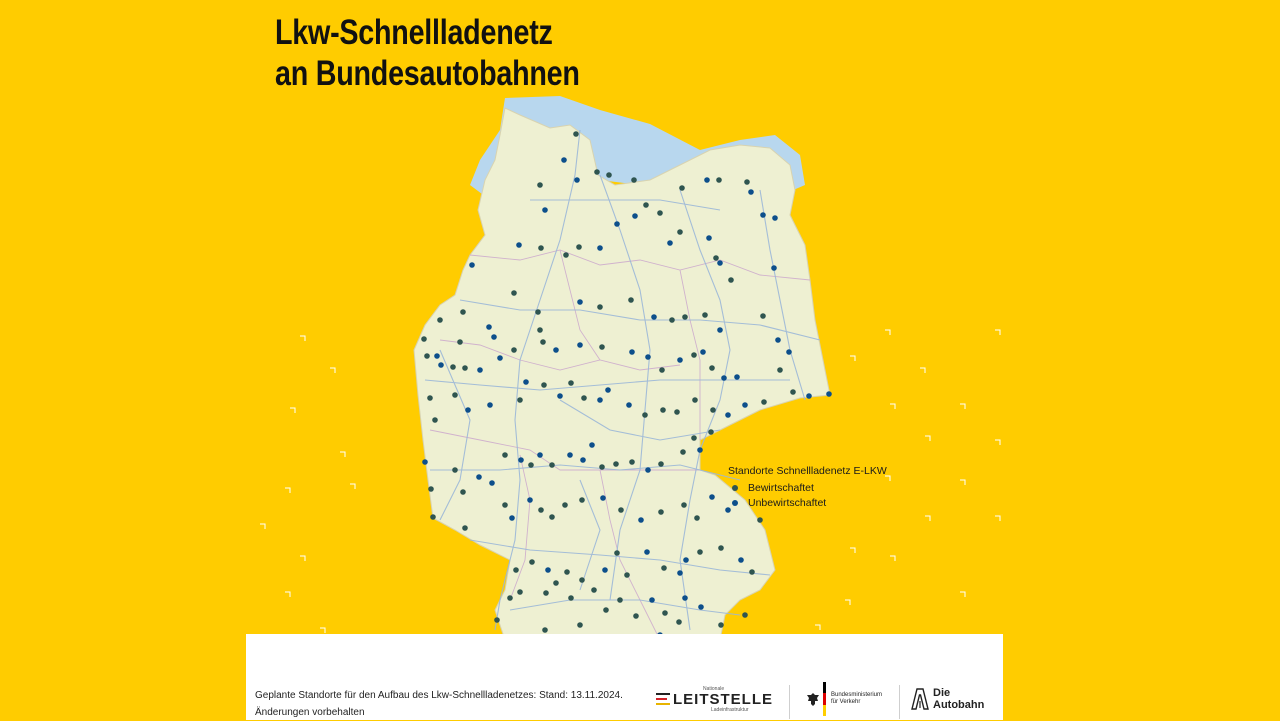 This screenshot has width=1280, height=721. What do you see at coordinates (942, 693) in the screenshot?
I see `autobahn-line-1: Die` at bounding box center [942, 693].